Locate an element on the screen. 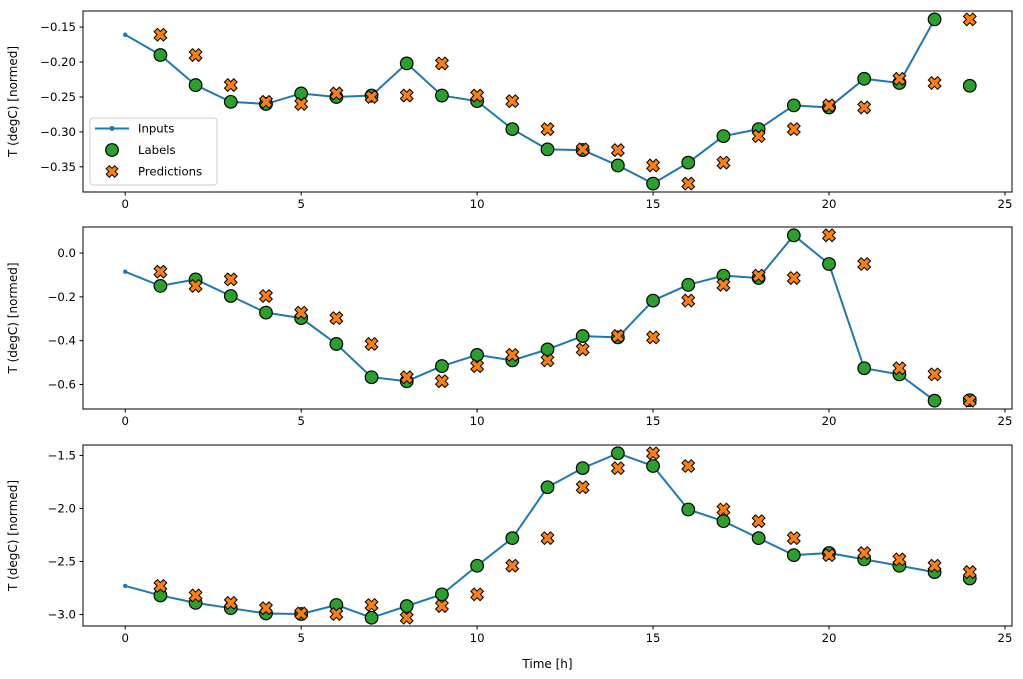  legend-item-label: Labels is located at coordinates (157, 150).